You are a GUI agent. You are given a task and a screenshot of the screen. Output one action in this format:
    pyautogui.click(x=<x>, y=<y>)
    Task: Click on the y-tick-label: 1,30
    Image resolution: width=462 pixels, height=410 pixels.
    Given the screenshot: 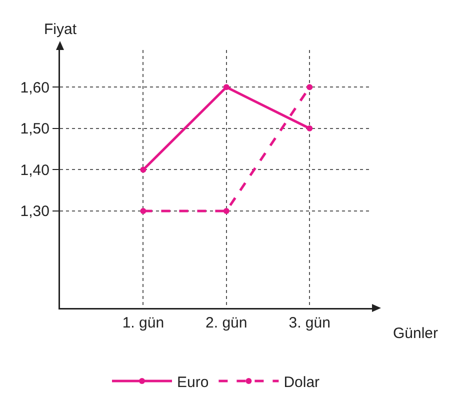 What is the action you would take?
    pyautogui.click(x=35, y=211)
    